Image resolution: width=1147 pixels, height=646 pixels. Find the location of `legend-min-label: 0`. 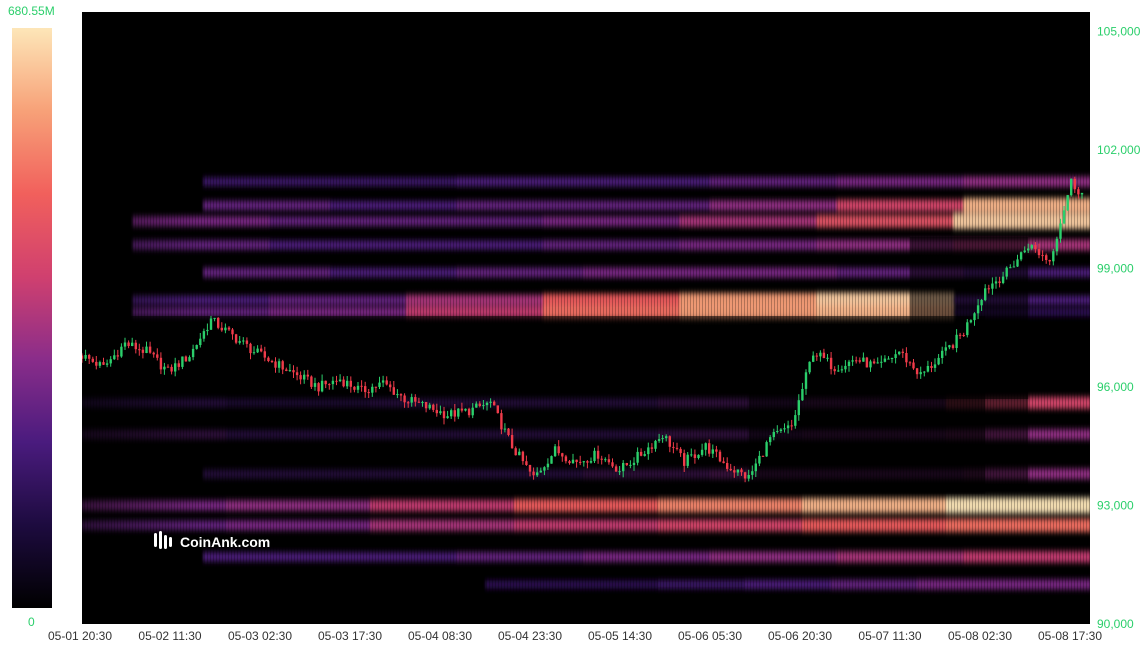

legend-min-label: 0 is located at coordinates (31, 622).